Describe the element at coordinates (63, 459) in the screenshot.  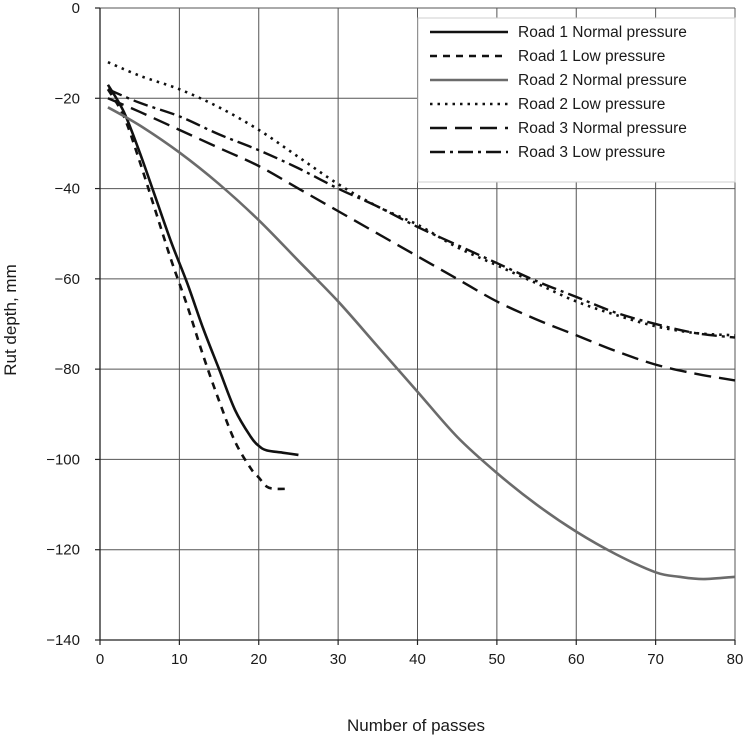
I see `y-tick-label: −100` at that location.